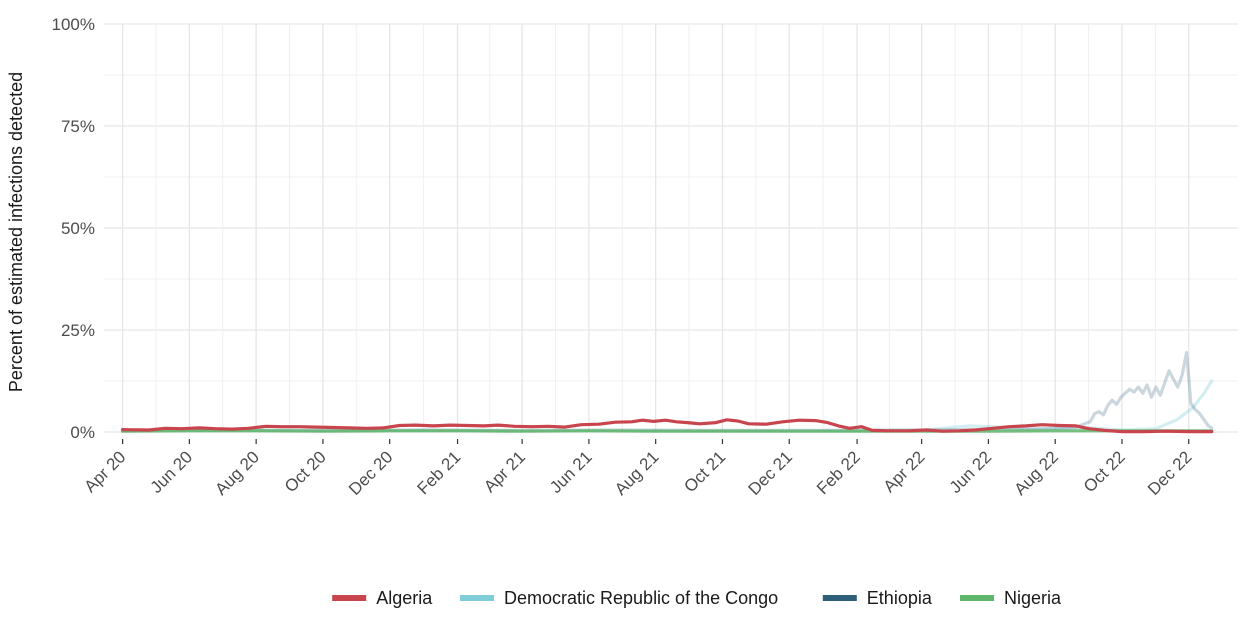  I want to click on x-tick-label: Apr 20, so click(105, 471).